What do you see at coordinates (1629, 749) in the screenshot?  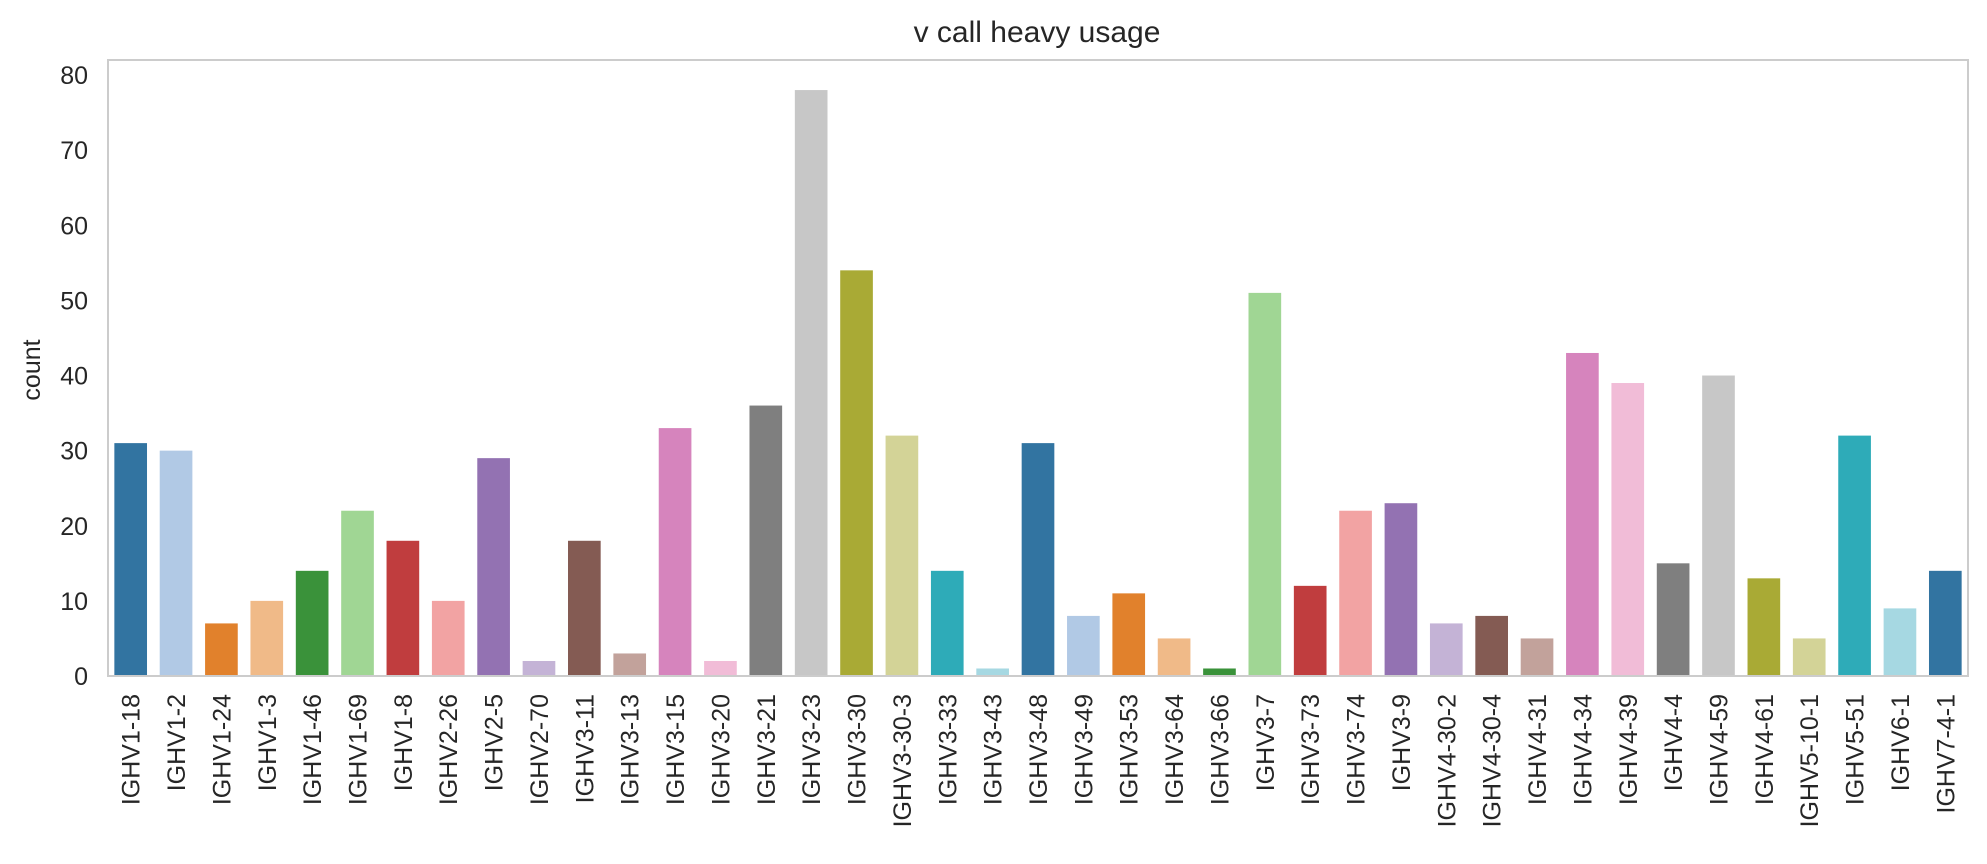 I see `x-tick-label: IGHV4-39` at bounding box center [1629, 749].